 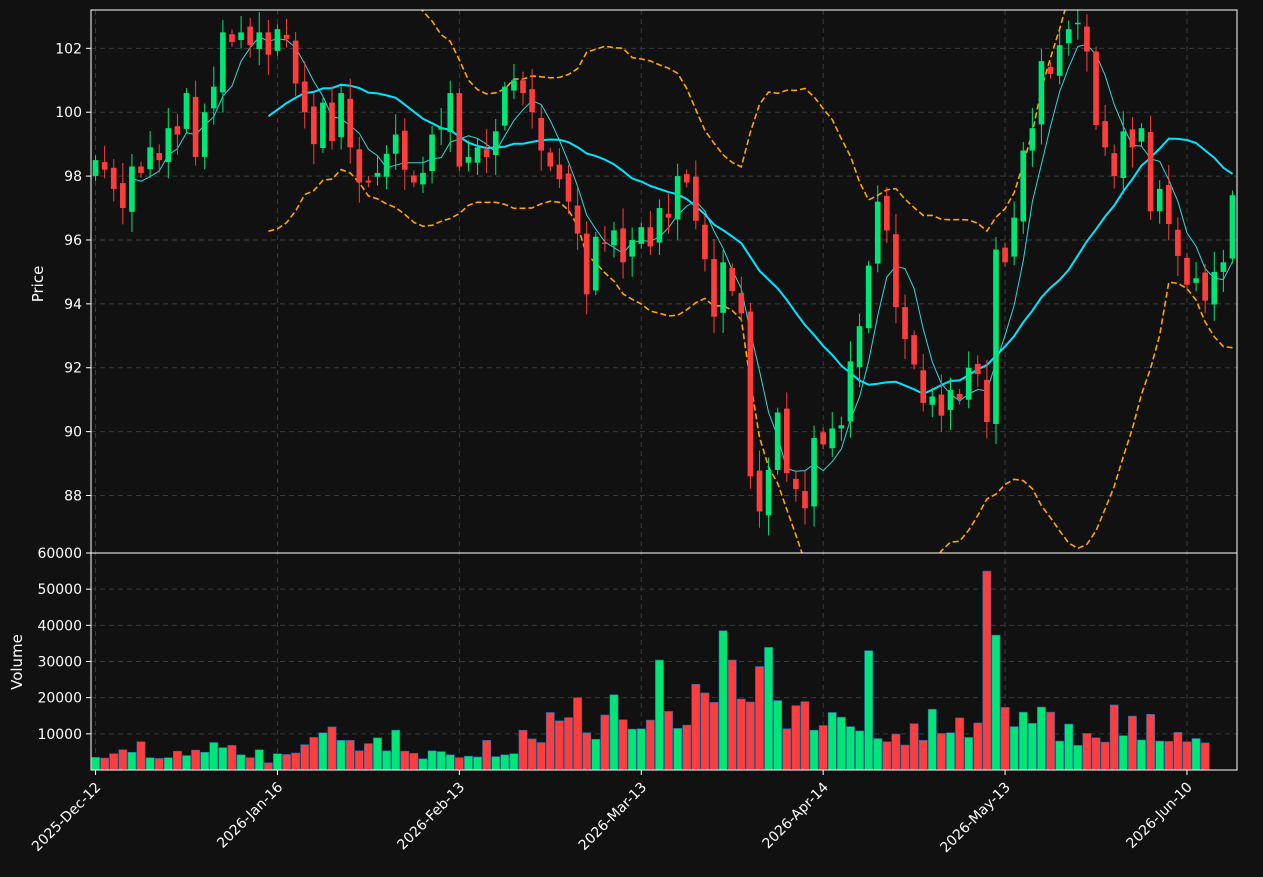 What do you see at coordinates (59, 626) in the screenshot?
I see `volume-tick-label: 40000` at bounding box center [59, 626].